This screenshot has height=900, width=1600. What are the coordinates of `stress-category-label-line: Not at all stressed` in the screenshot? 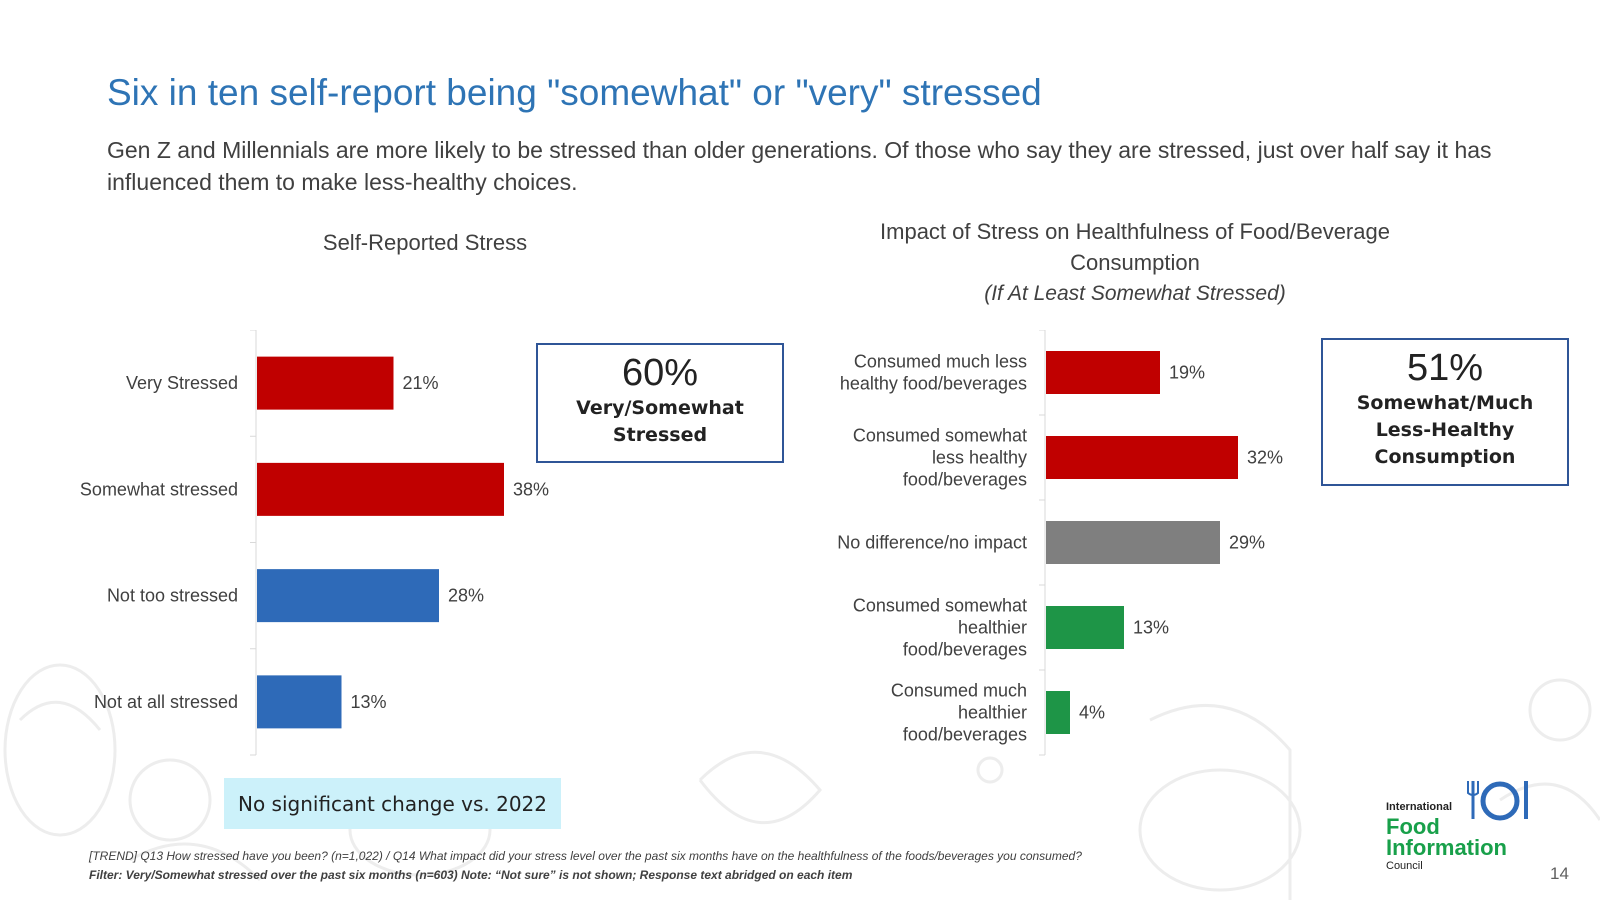 It's located at (166, 702).